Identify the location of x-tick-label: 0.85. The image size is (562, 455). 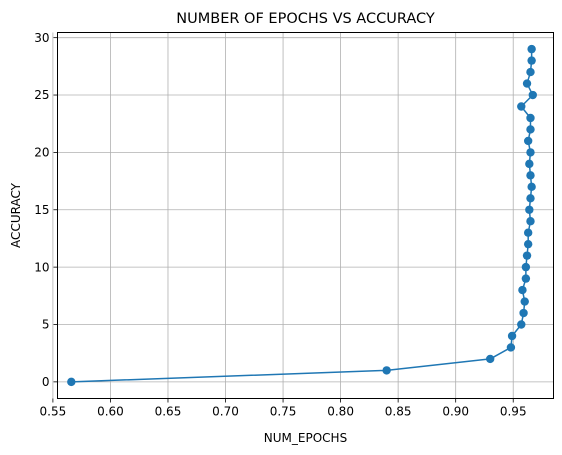
(398, 412).